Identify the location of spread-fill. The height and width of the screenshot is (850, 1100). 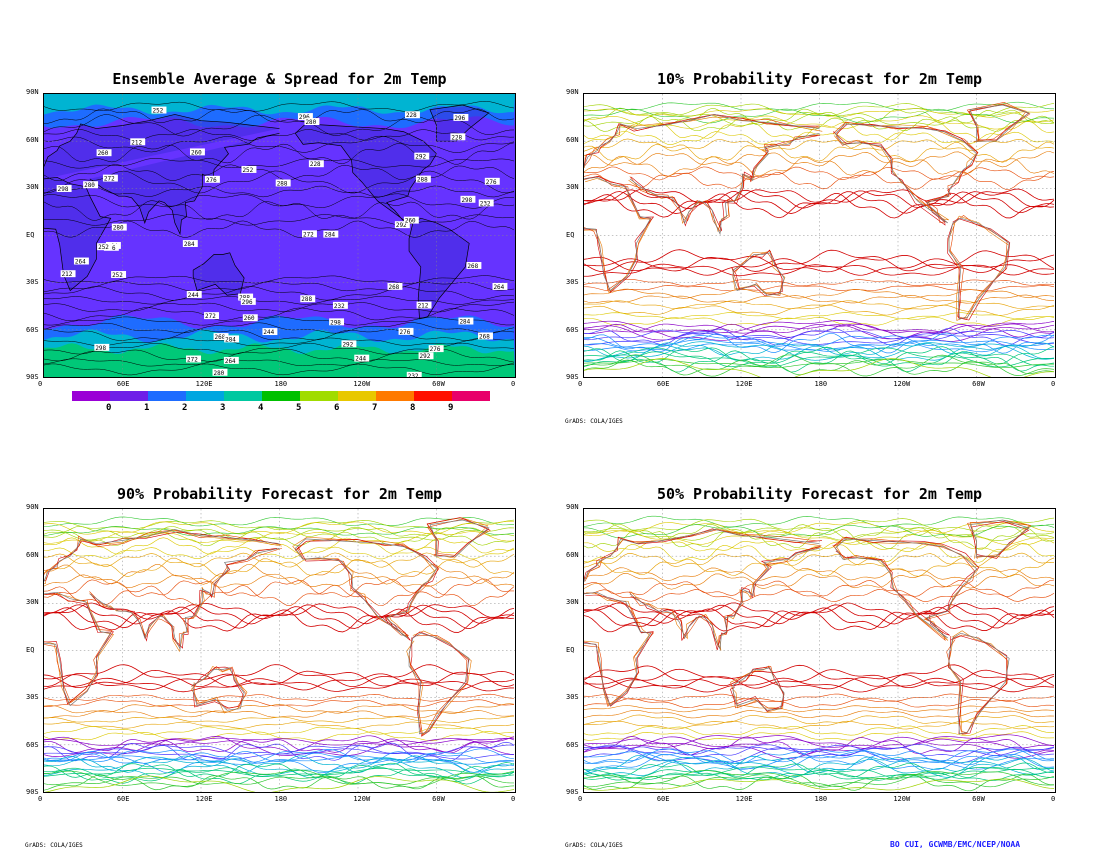
(279, 360).